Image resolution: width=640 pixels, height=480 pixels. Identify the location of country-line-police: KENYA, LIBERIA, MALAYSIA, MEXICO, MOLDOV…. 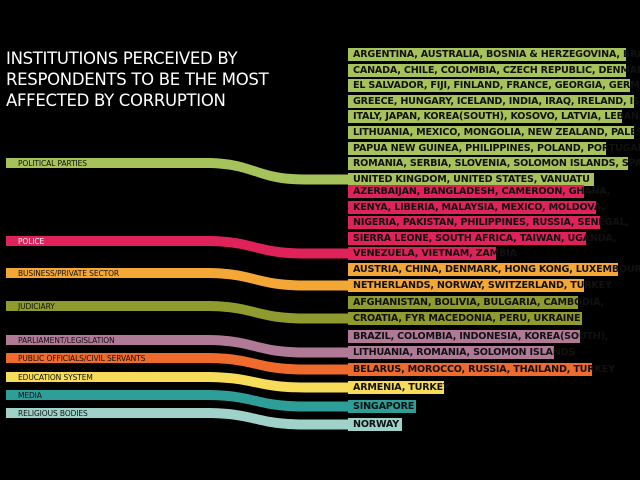
(476, 207).